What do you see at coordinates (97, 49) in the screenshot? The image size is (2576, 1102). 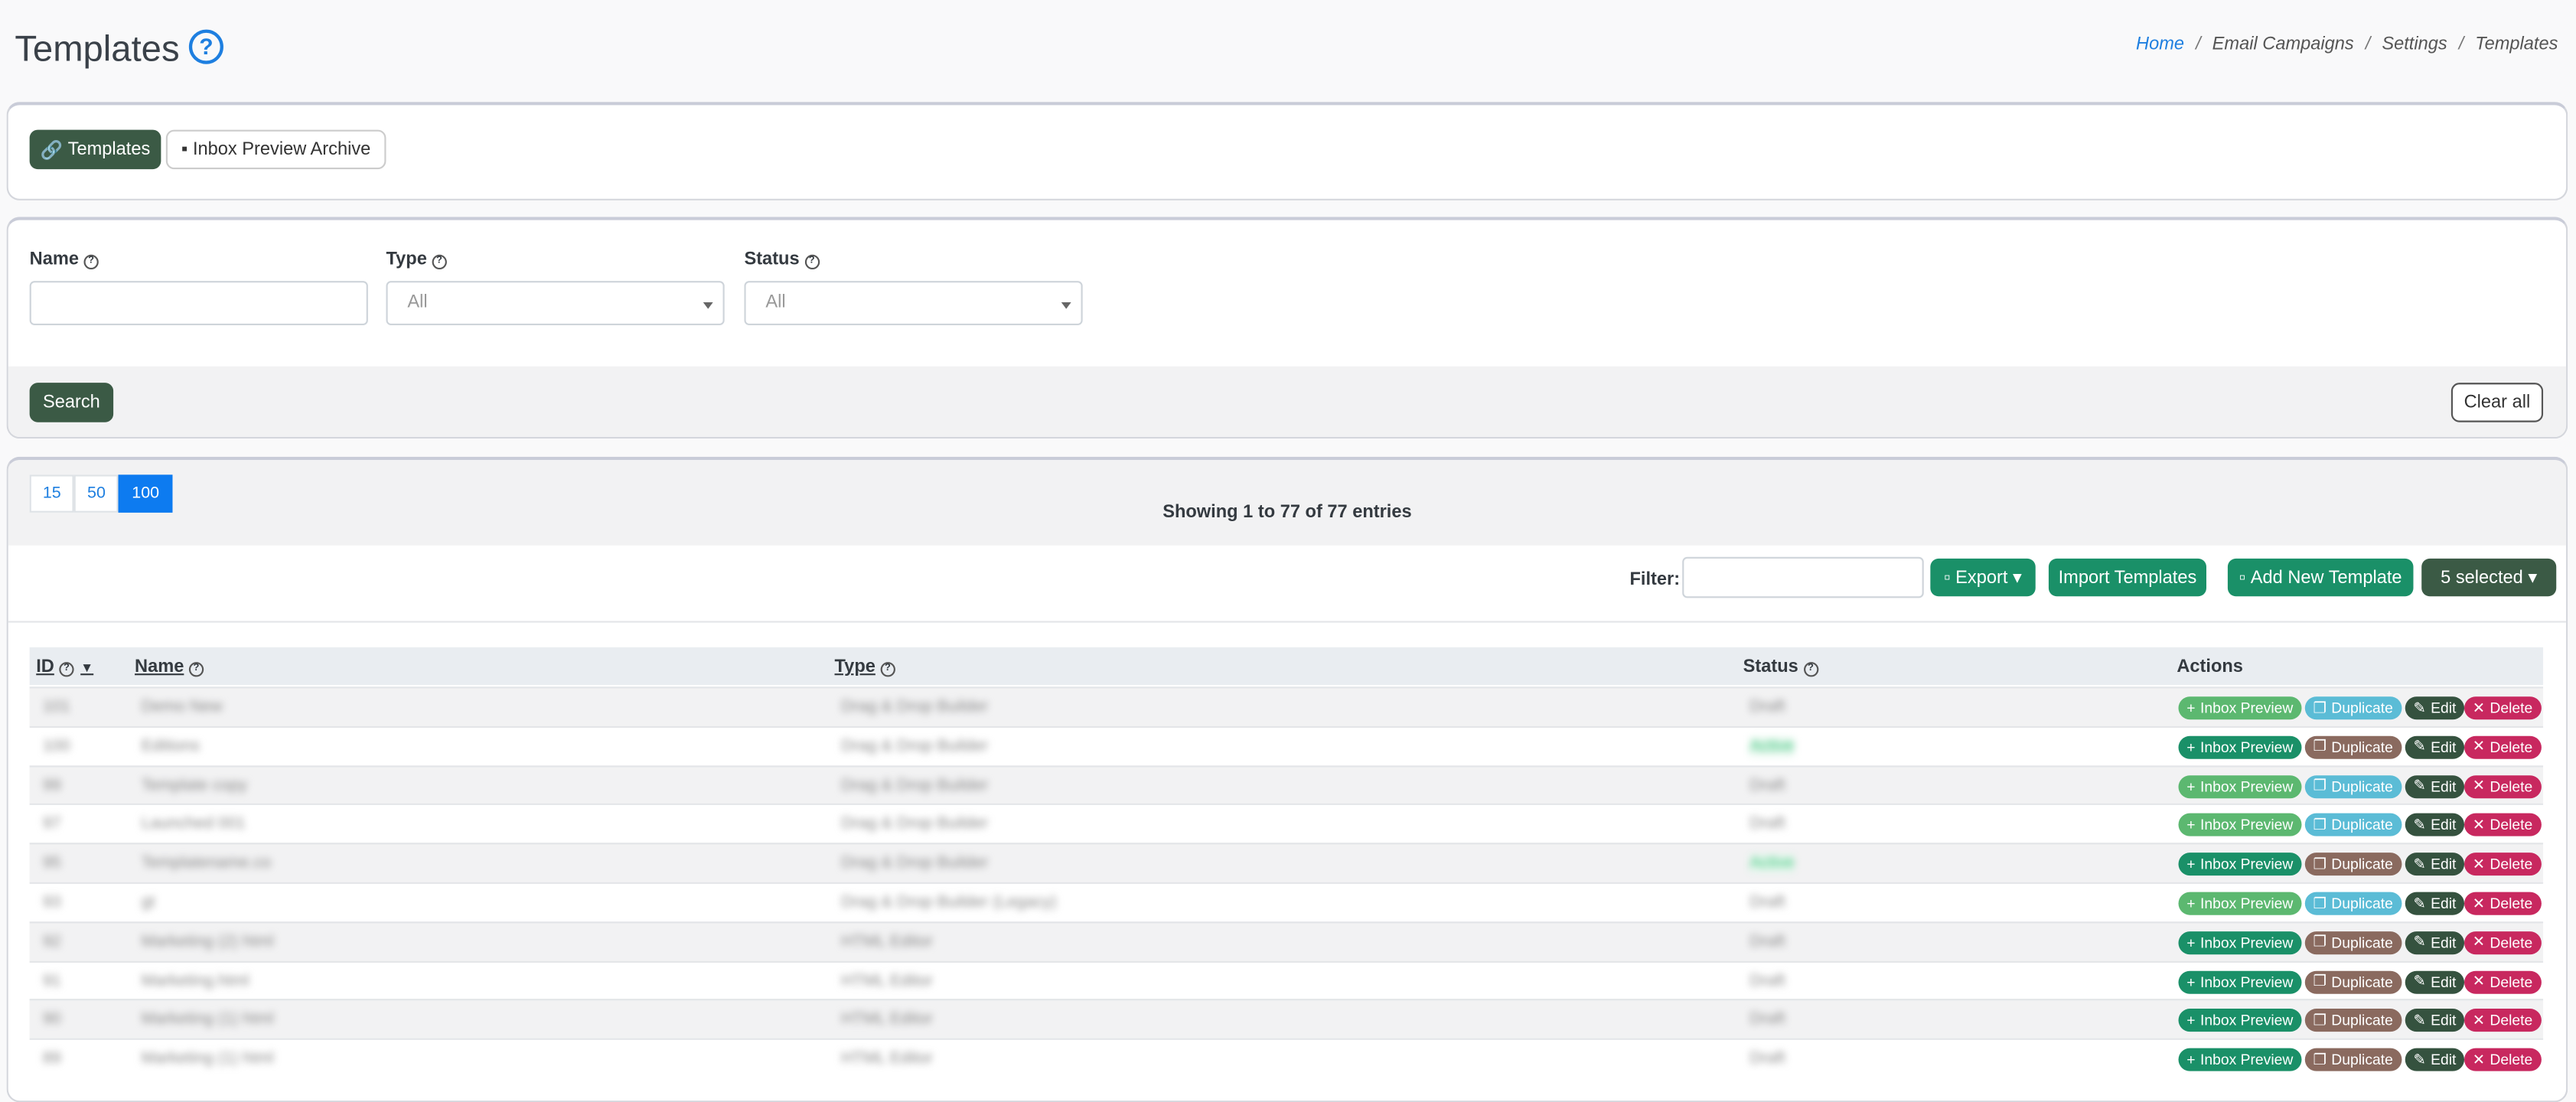 I see `page-title: Templates` at bounding box center [97, 49].